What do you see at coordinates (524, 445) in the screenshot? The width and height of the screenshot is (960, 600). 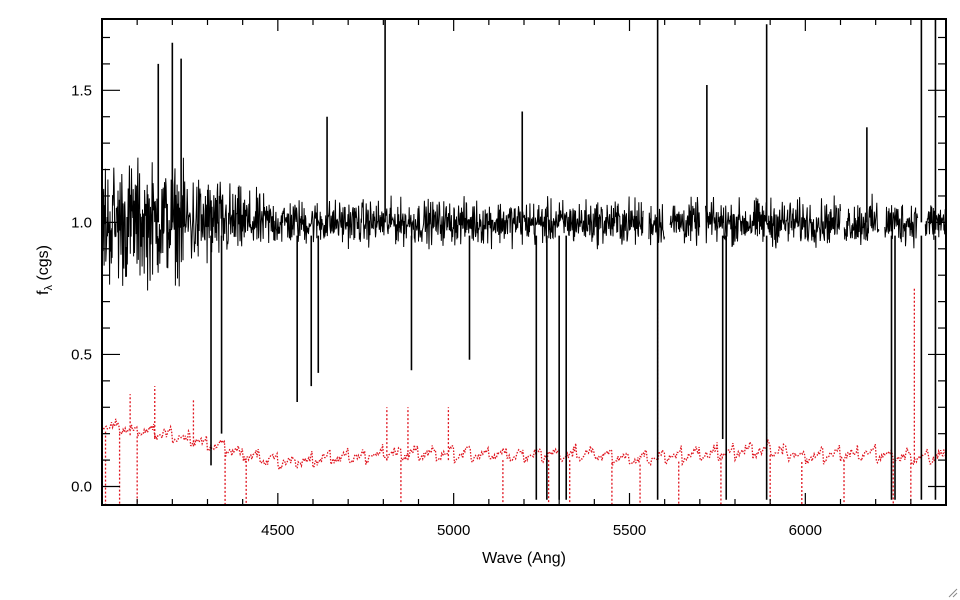 I see `error-series-line` at bounding box center [524, 445].